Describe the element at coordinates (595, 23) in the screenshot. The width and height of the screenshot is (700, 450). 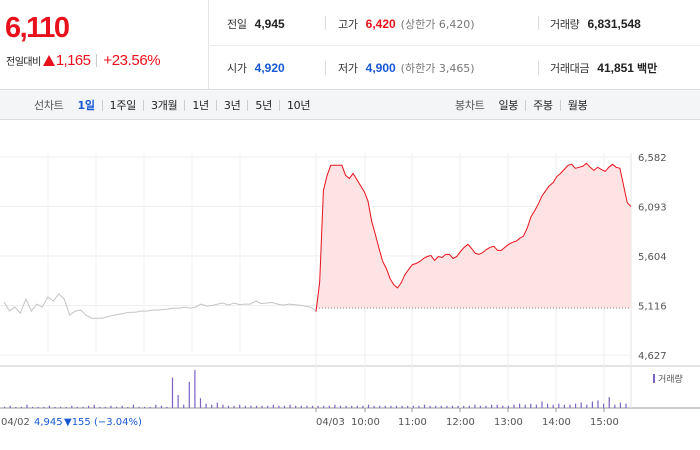
I see `stat-volume: 거래량 6,831,548` at that location.